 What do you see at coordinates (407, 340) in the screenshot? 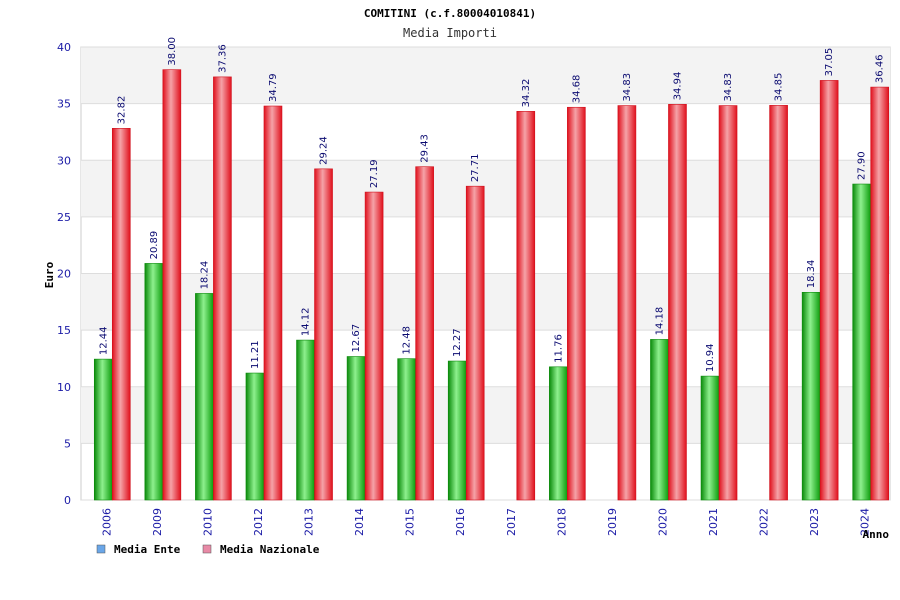
I see `data-label: 12.48` at bounding box center [407, 340].